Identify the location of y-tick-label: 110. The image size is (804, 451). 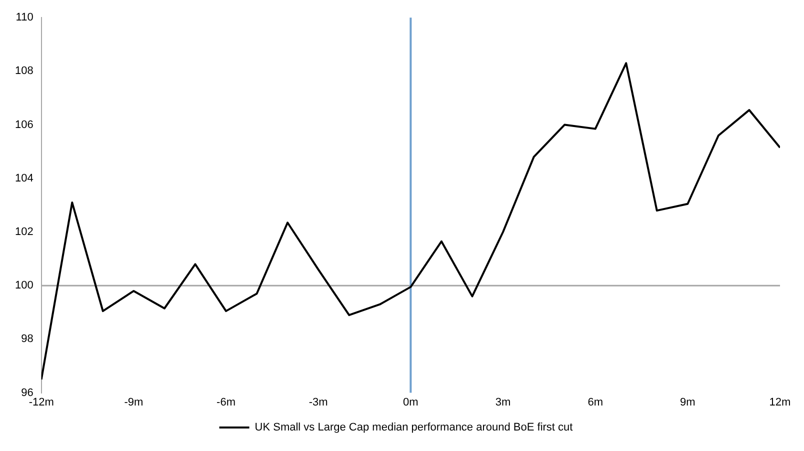
(25, 18).